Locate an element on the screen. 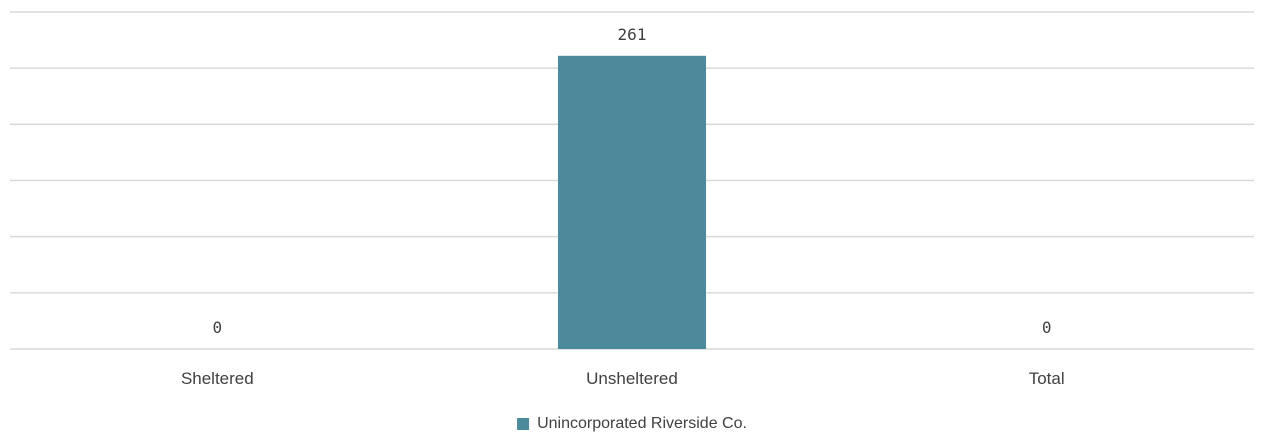 The width and height of the screenshot is (1264, 434). x-tick-label-sheltered: Sheltered is located at coordinates (217, 378).